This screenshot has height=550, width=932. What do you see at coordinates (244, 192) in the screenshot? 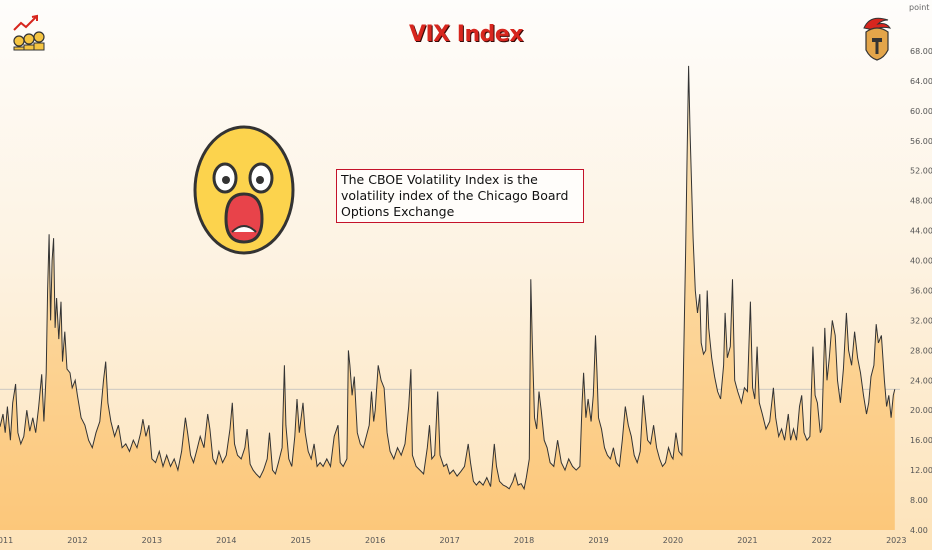
I see `screaming-face-emoji` at bounding box center [244, 192].